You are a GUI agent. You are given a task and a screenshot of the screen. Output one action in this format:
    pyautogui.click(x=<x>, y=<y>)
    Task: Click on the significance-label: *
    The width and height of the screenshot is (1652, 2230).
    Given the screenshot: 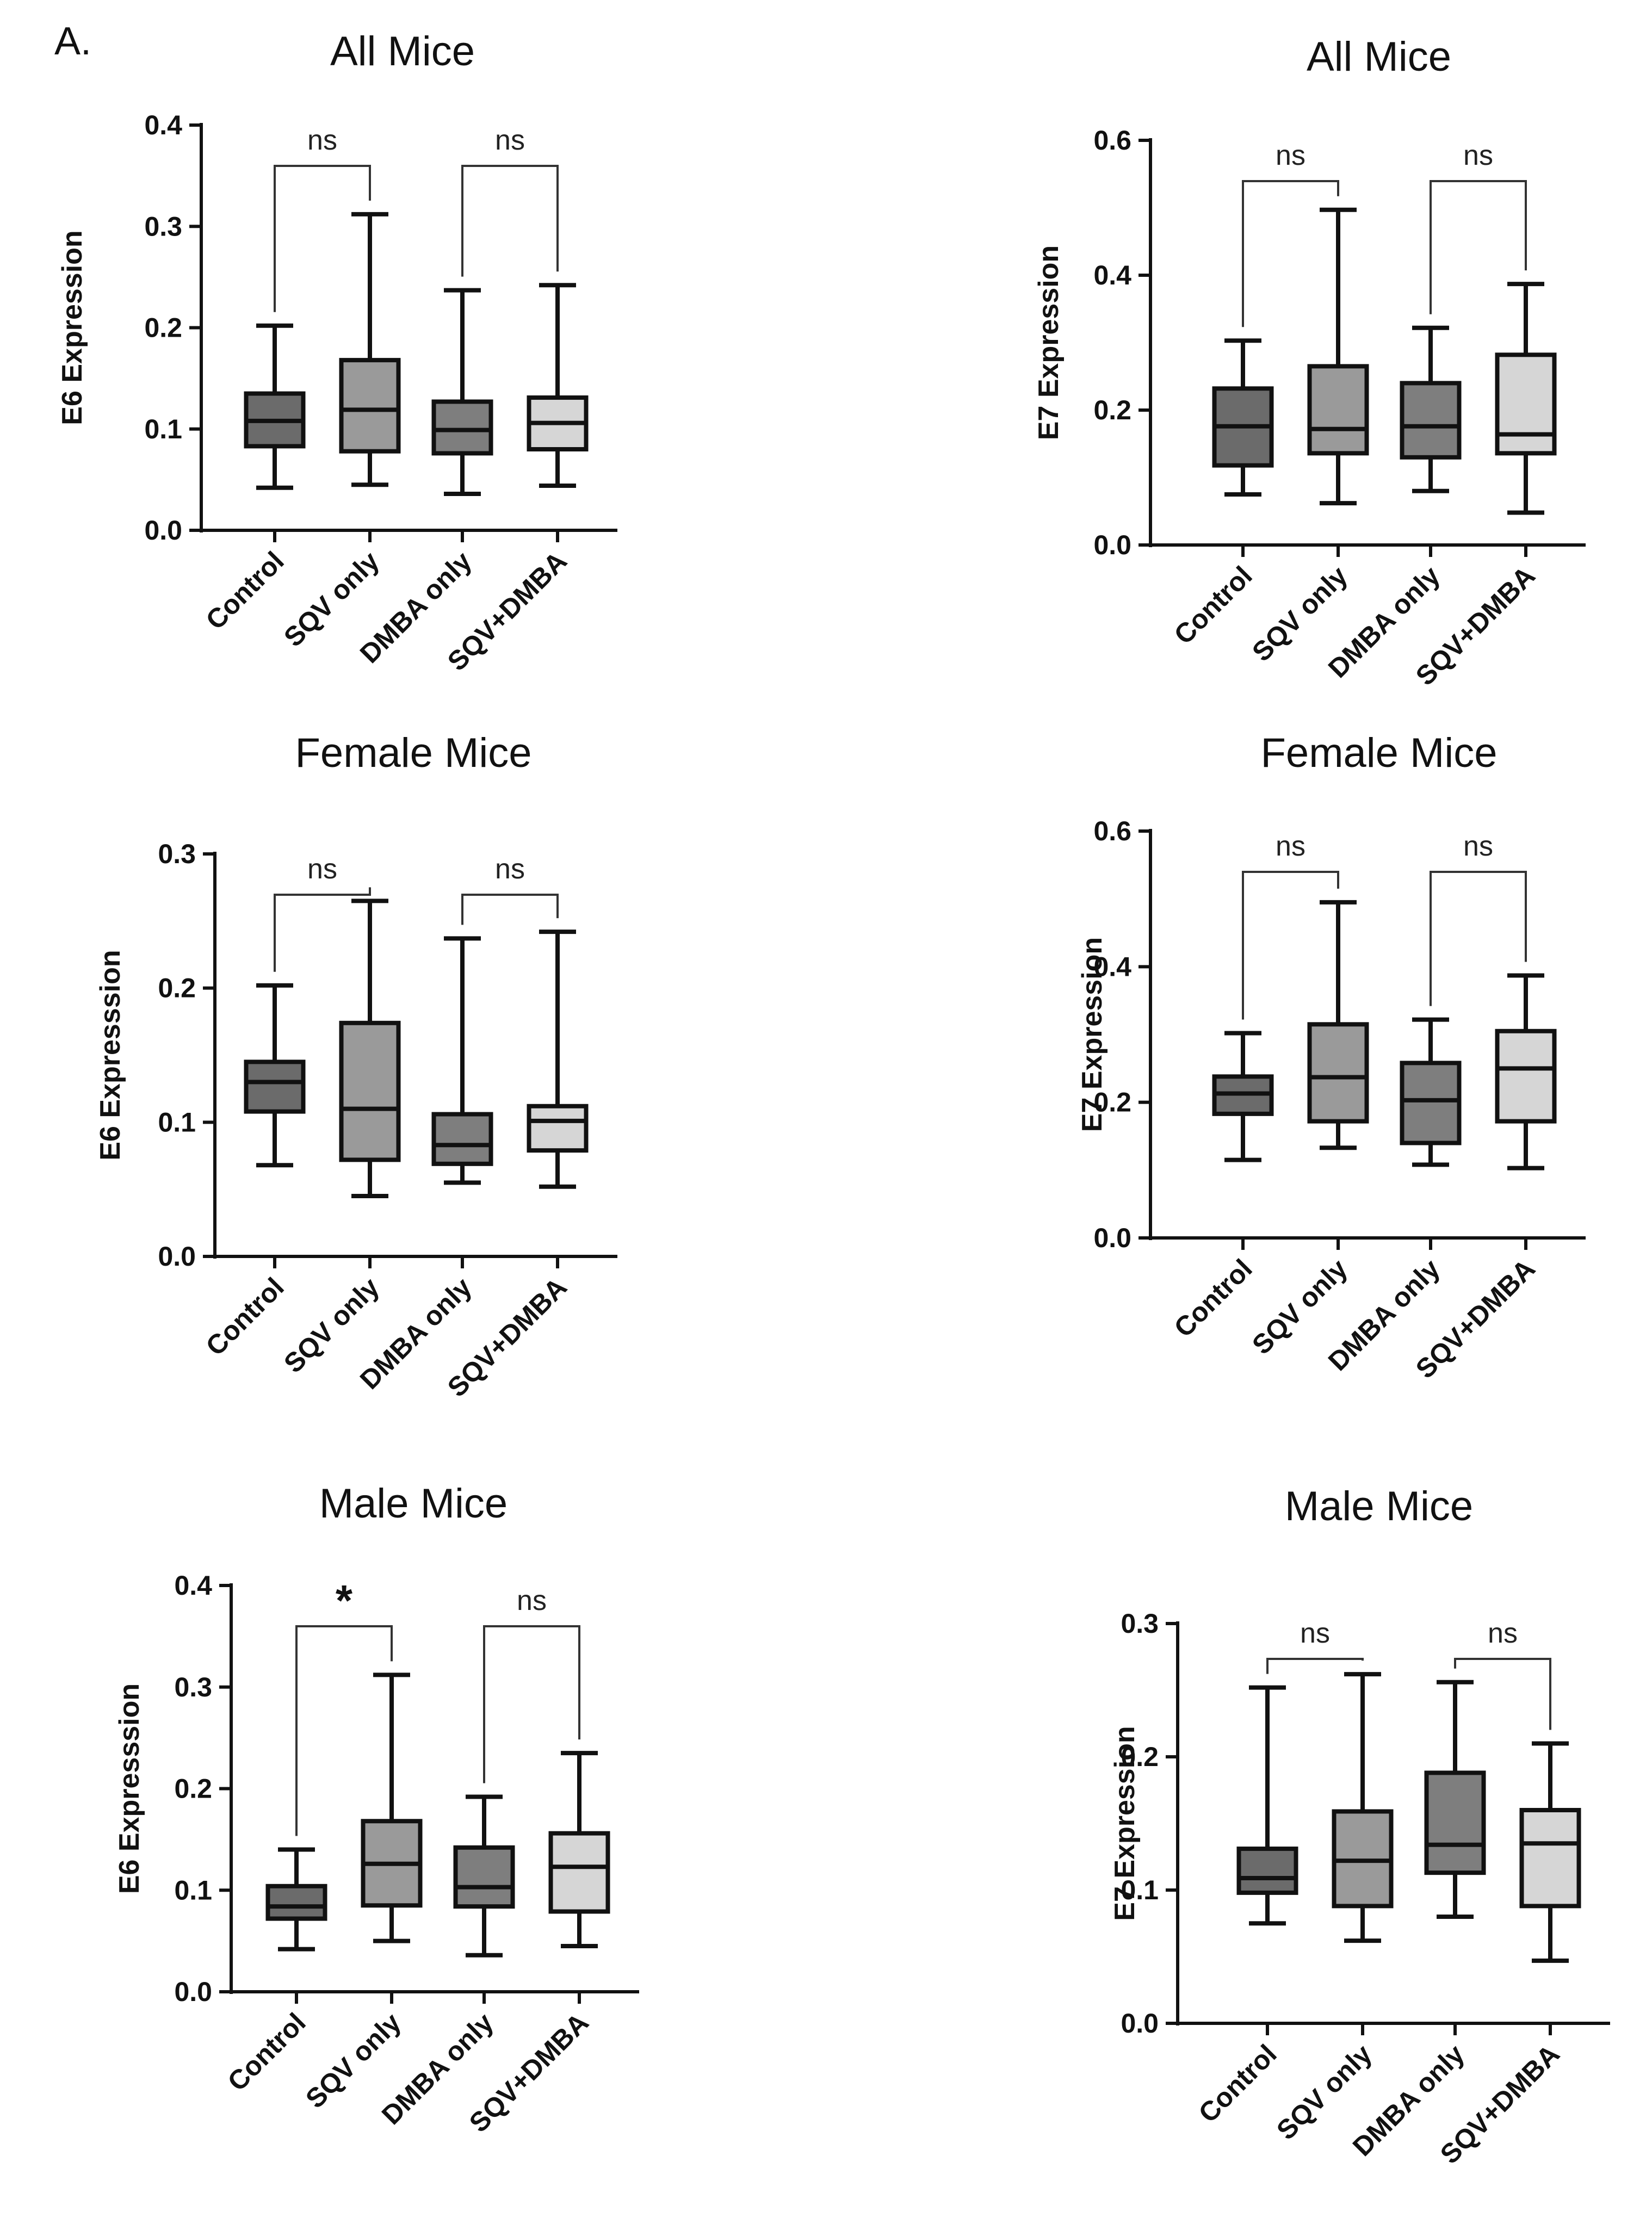 What is the action you would take?
    pyautogui.click(x=345, y=1601)
    